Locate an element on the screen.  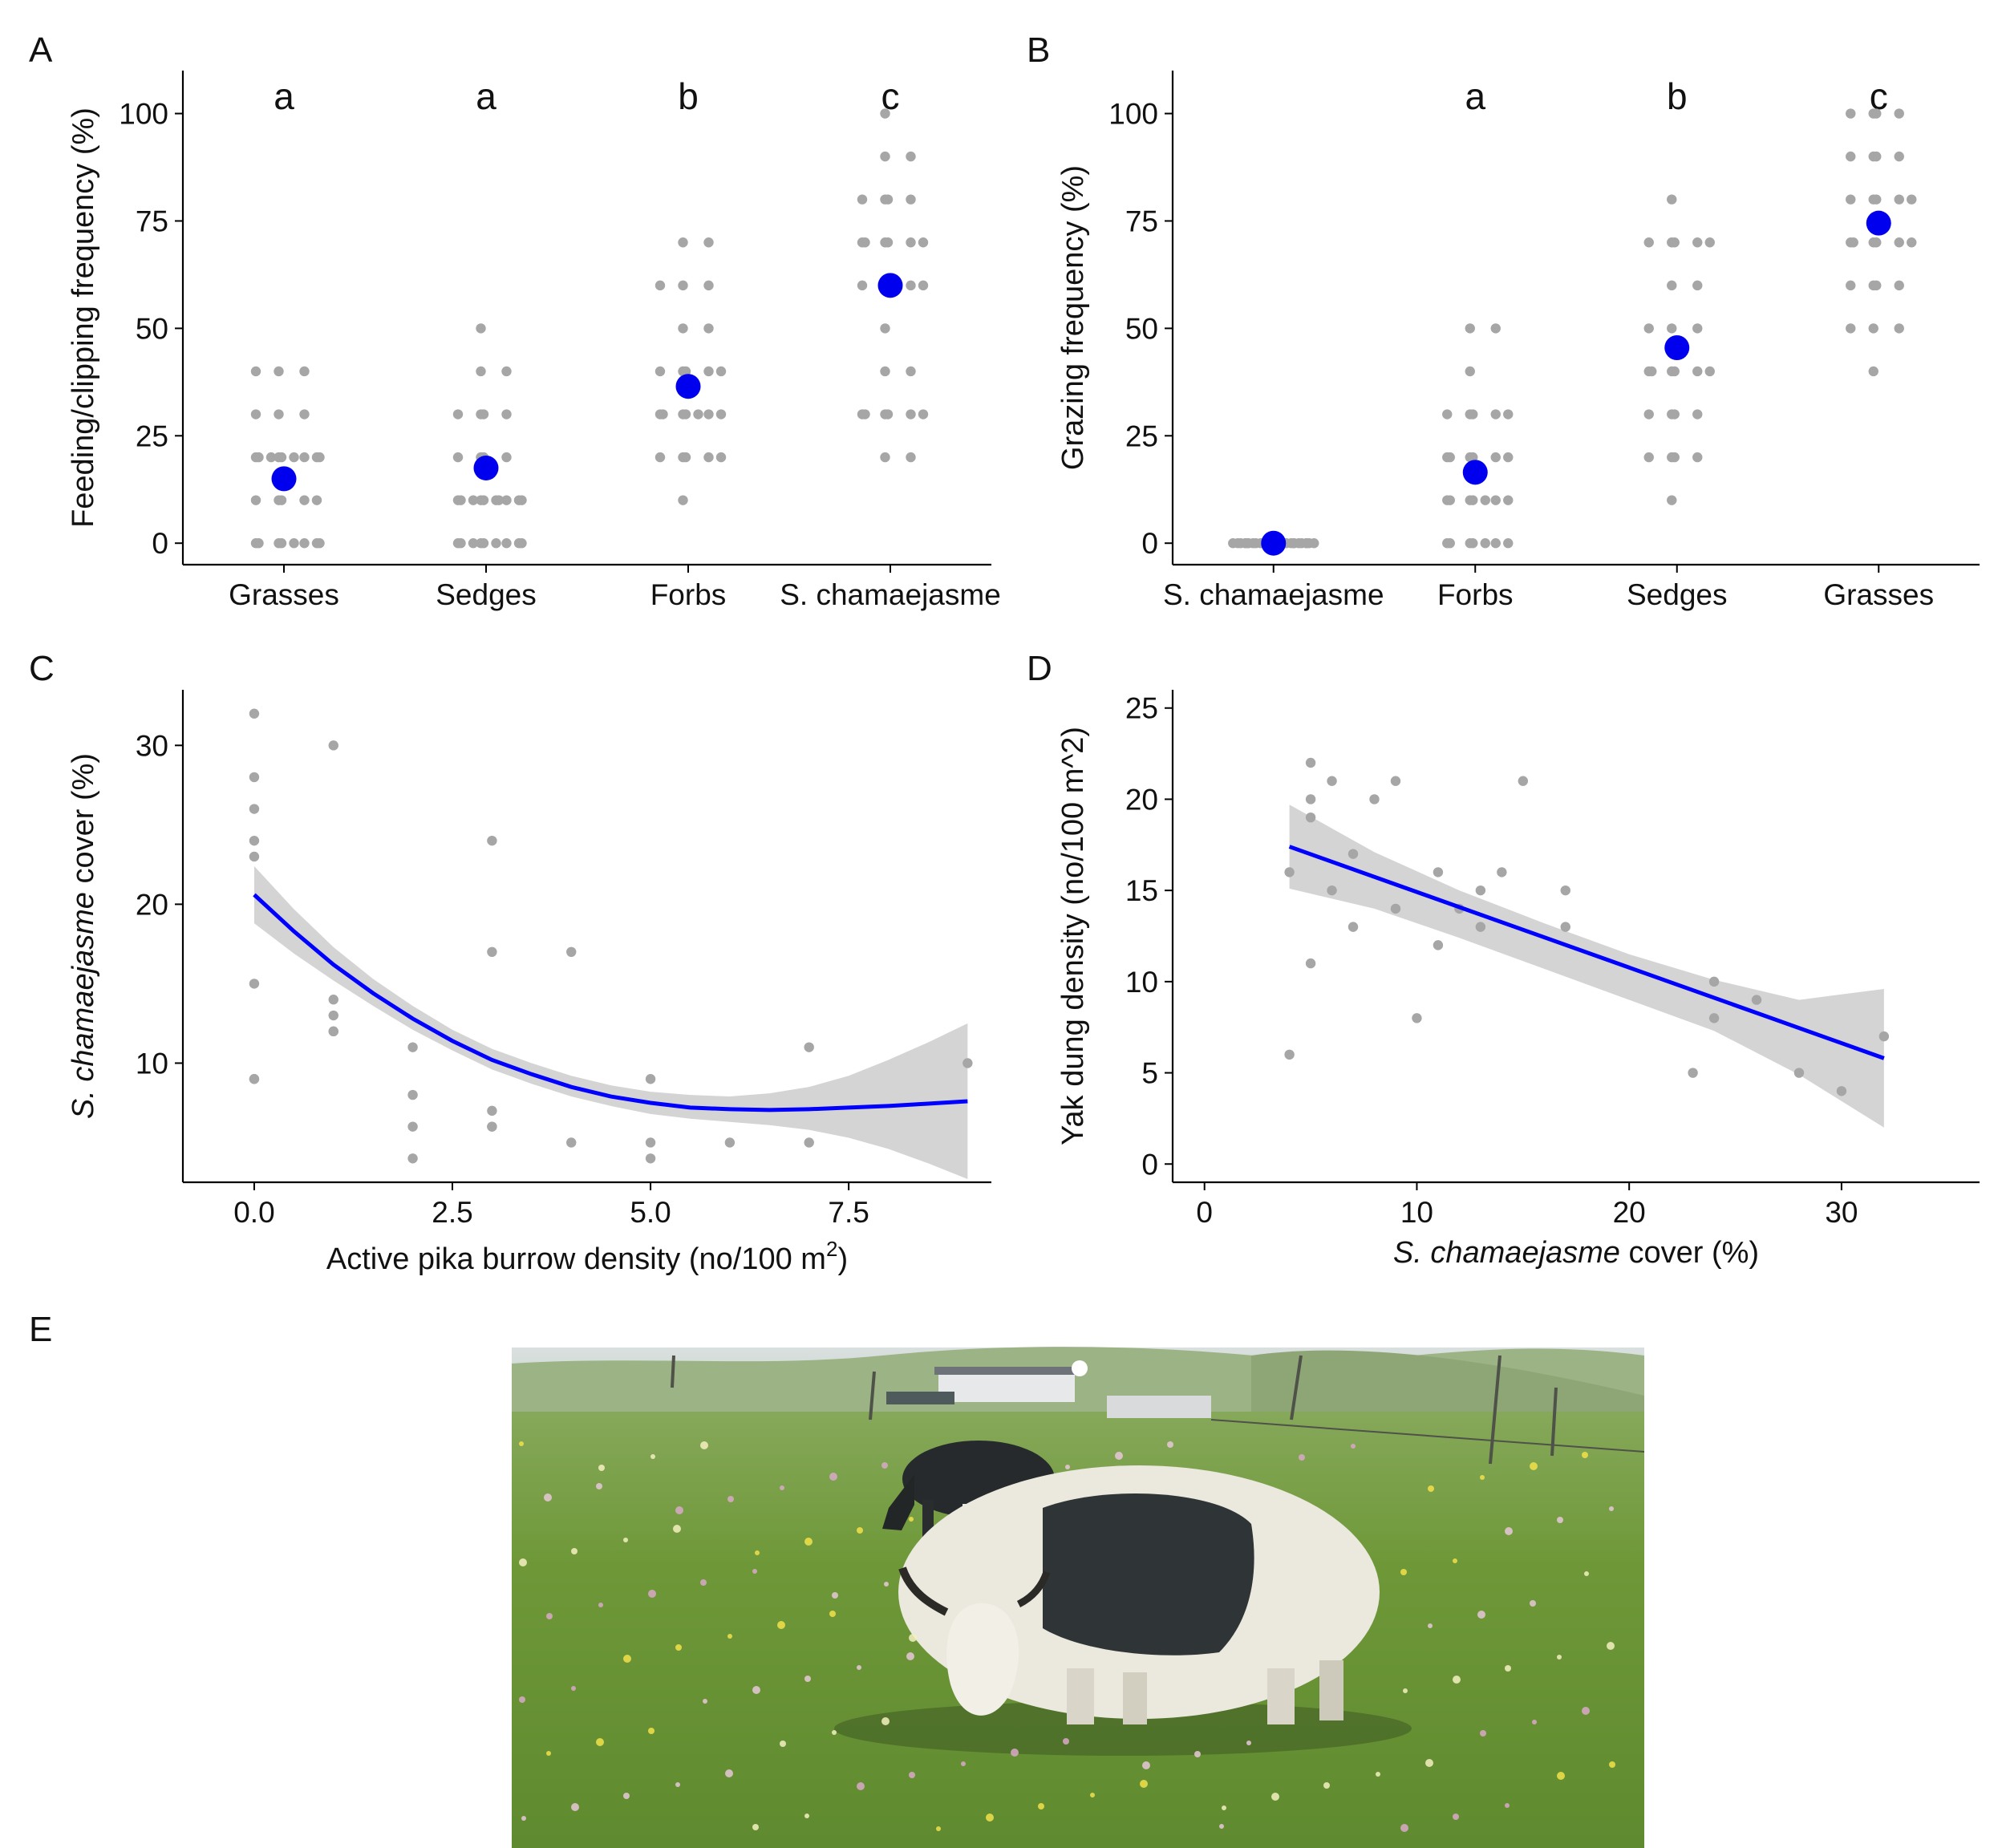
y-tick-label: 0 is located at coordinates (1149, 1165).